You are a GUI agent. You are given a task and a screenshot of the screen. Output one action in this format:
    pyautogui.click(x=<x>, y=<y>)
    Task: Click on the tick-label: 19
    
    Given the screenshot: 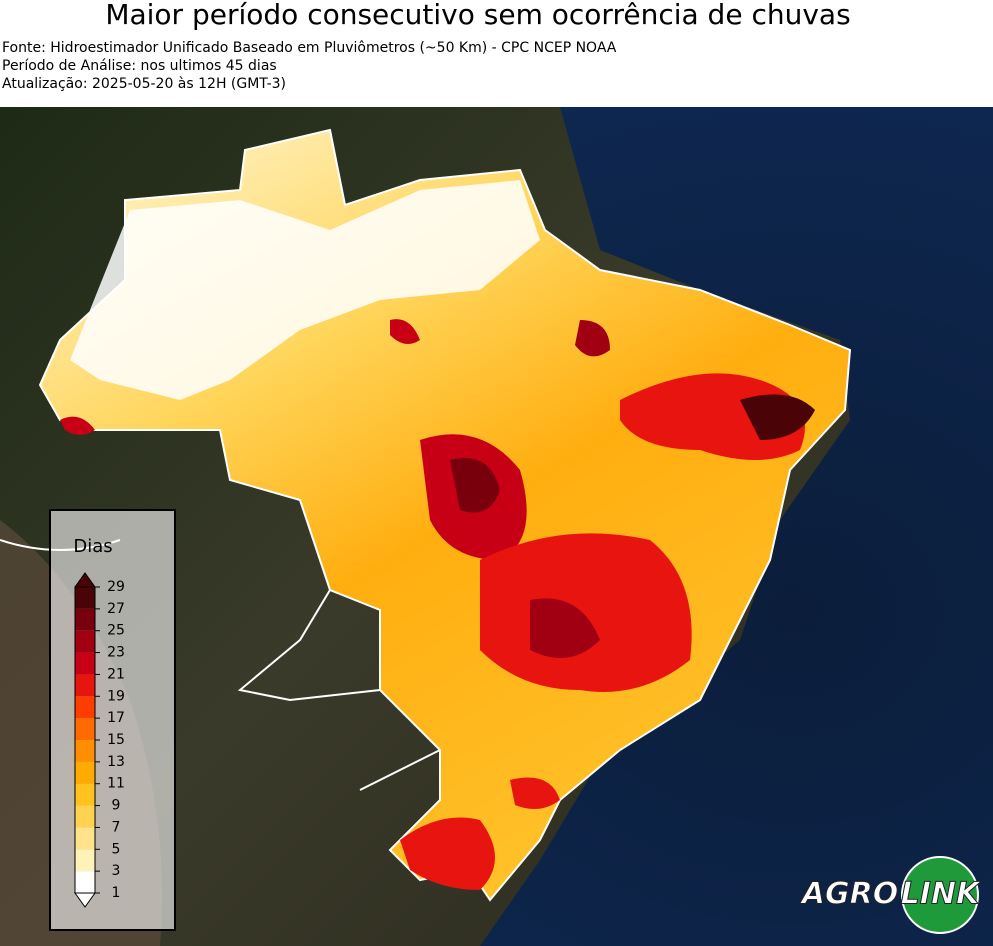 What is the action you would take?
    pyautogui.click(x=116, y=696)
    